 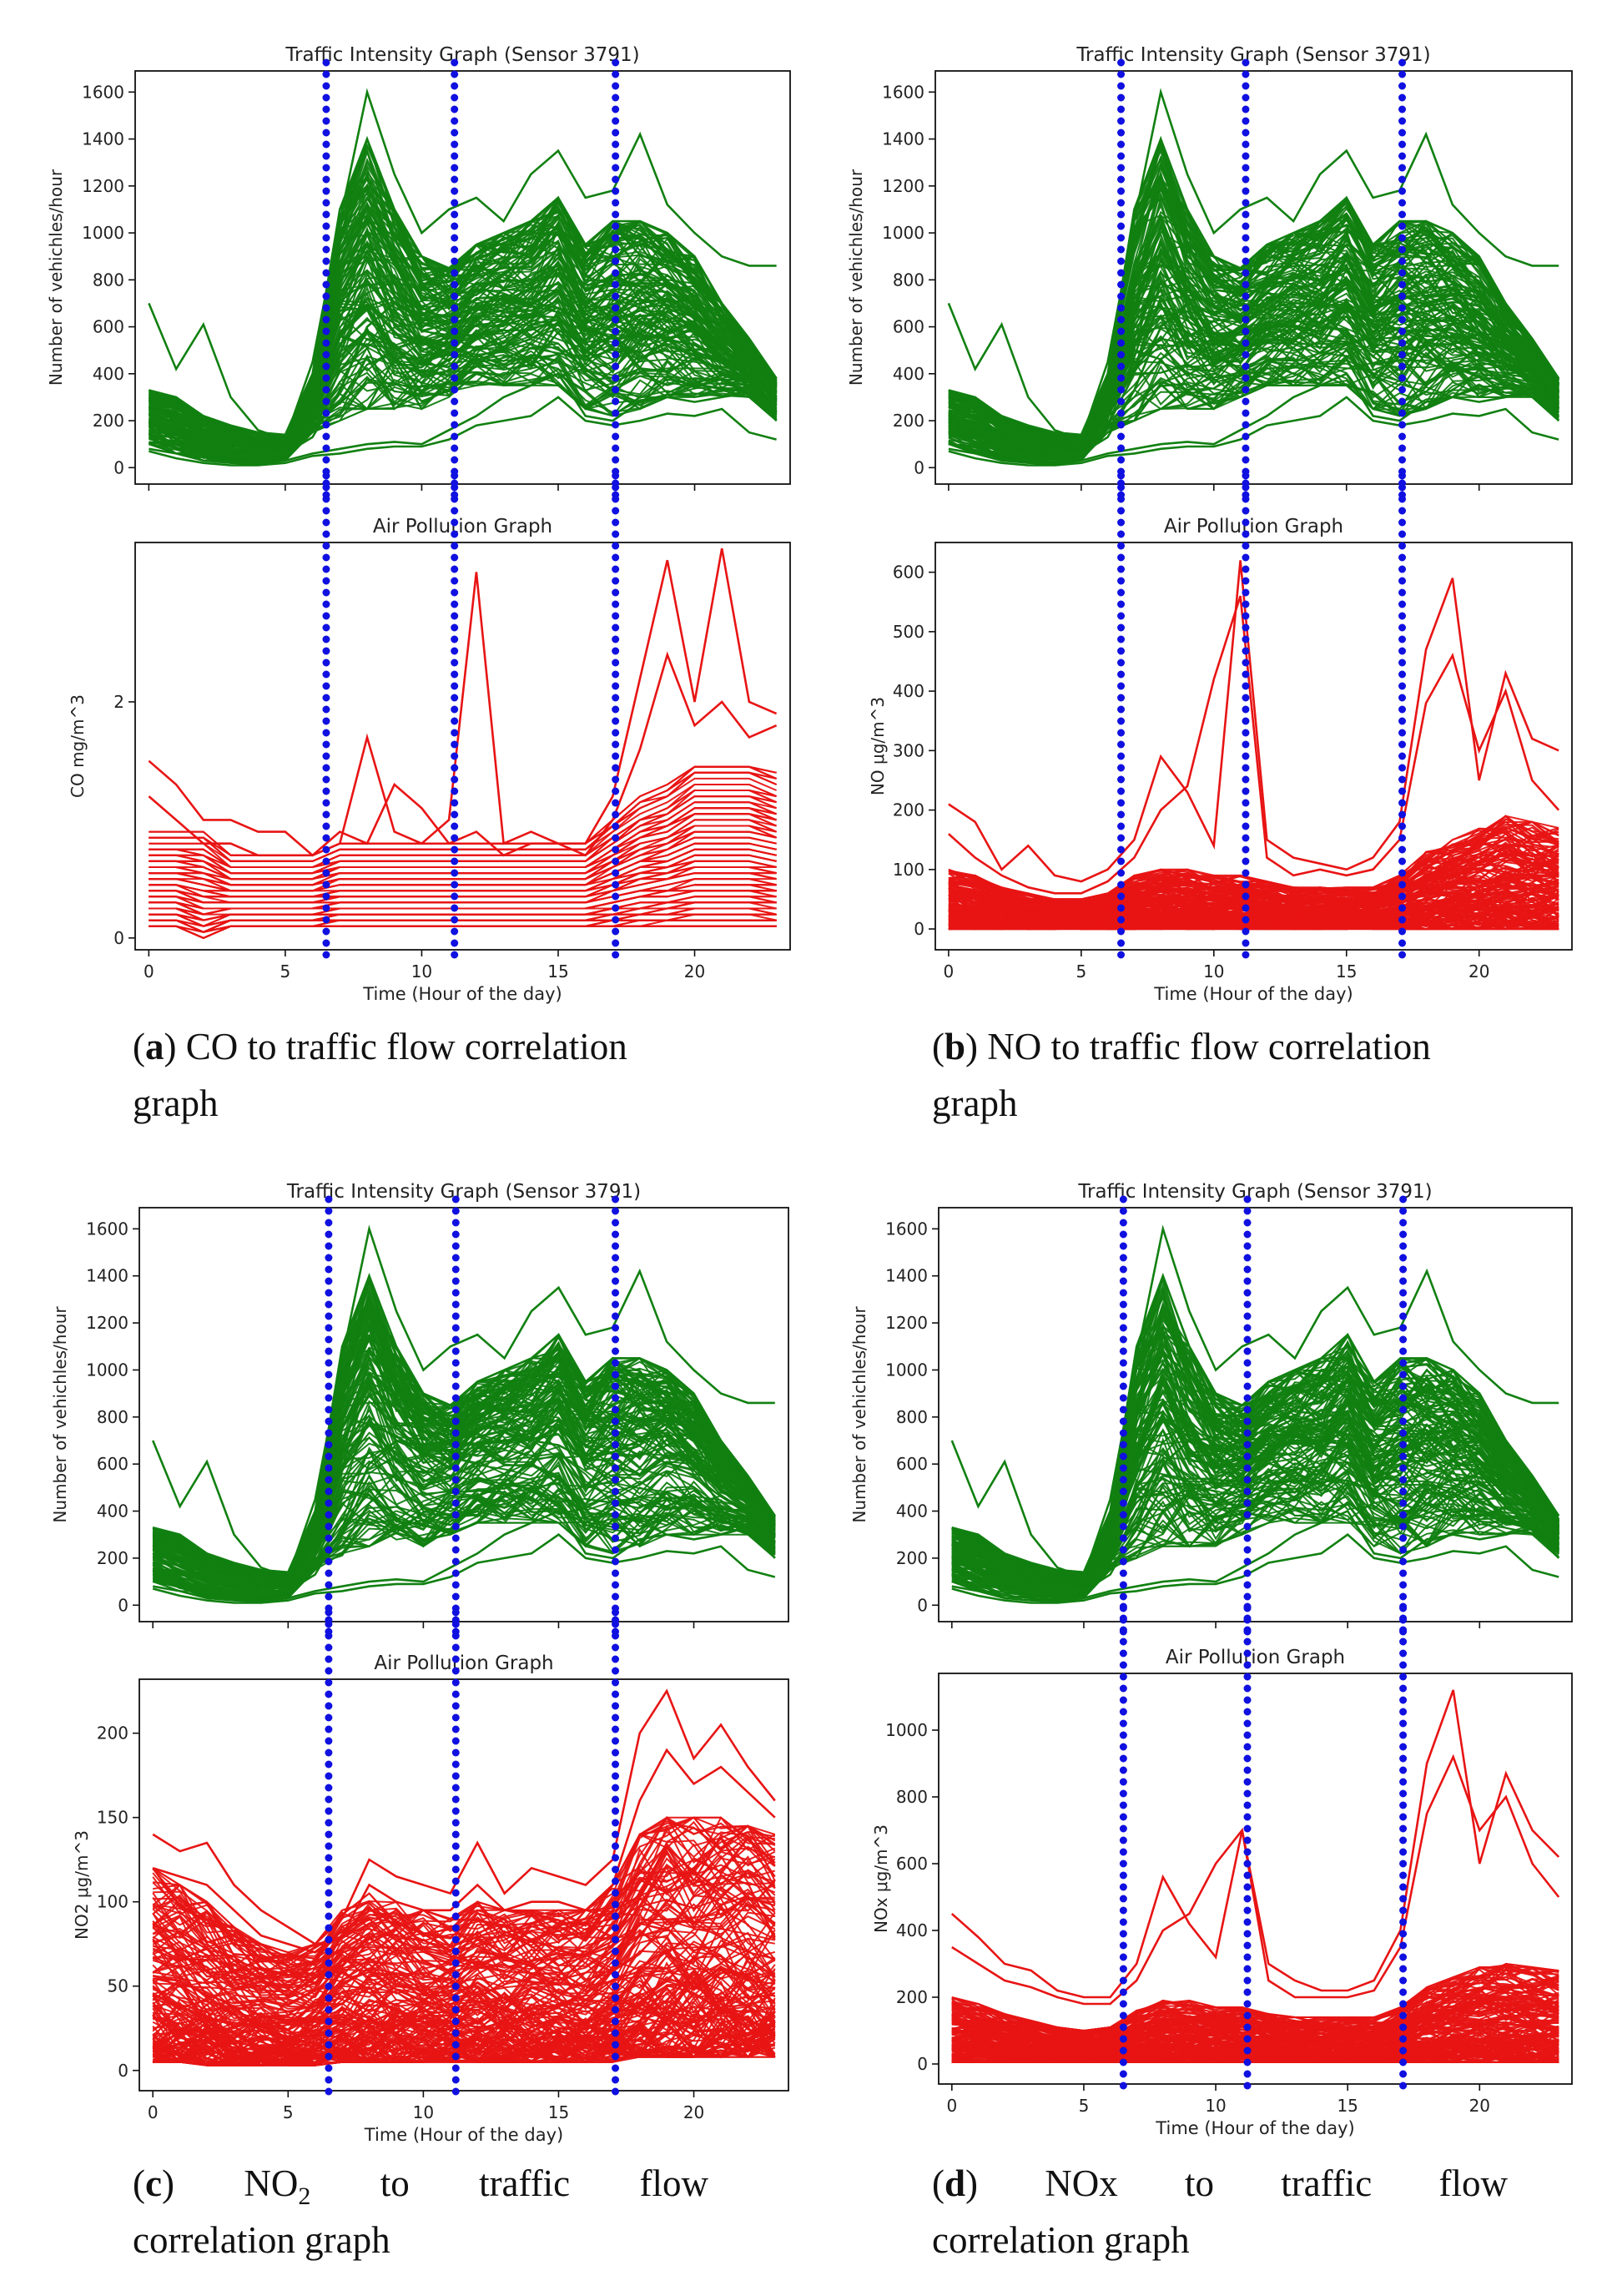 What do you see at coordinates (1061, 2240) in the screenshot?
I see `caption-d-line2: correlation graph` at bounding box center [1061, 2240].